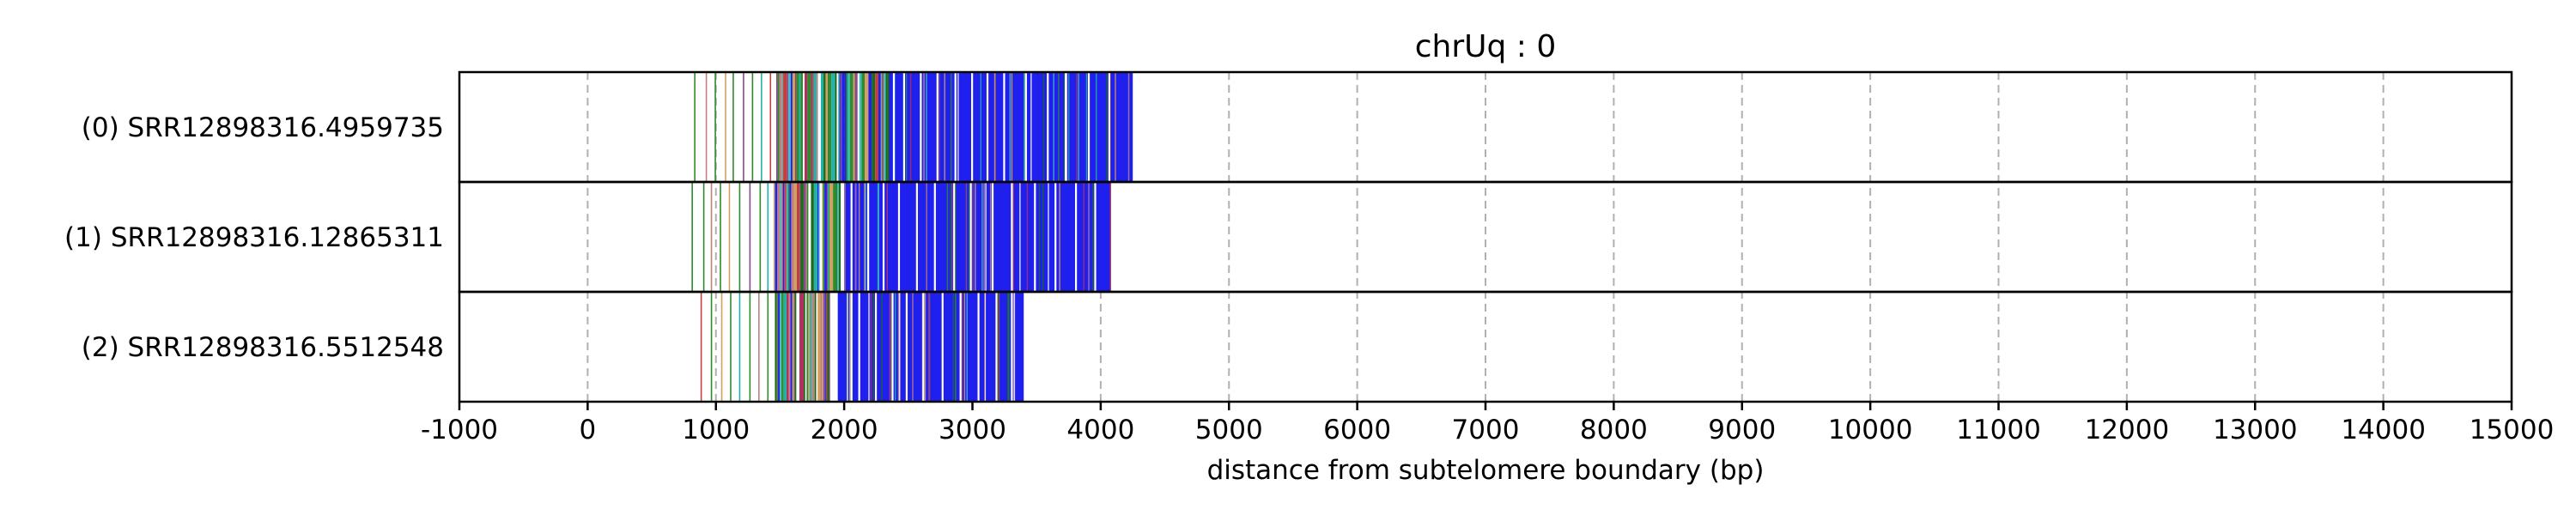  Describe the element at coordinates (1357, 430) in the screenshot. I see `x-tick-label: 6000` at that location.